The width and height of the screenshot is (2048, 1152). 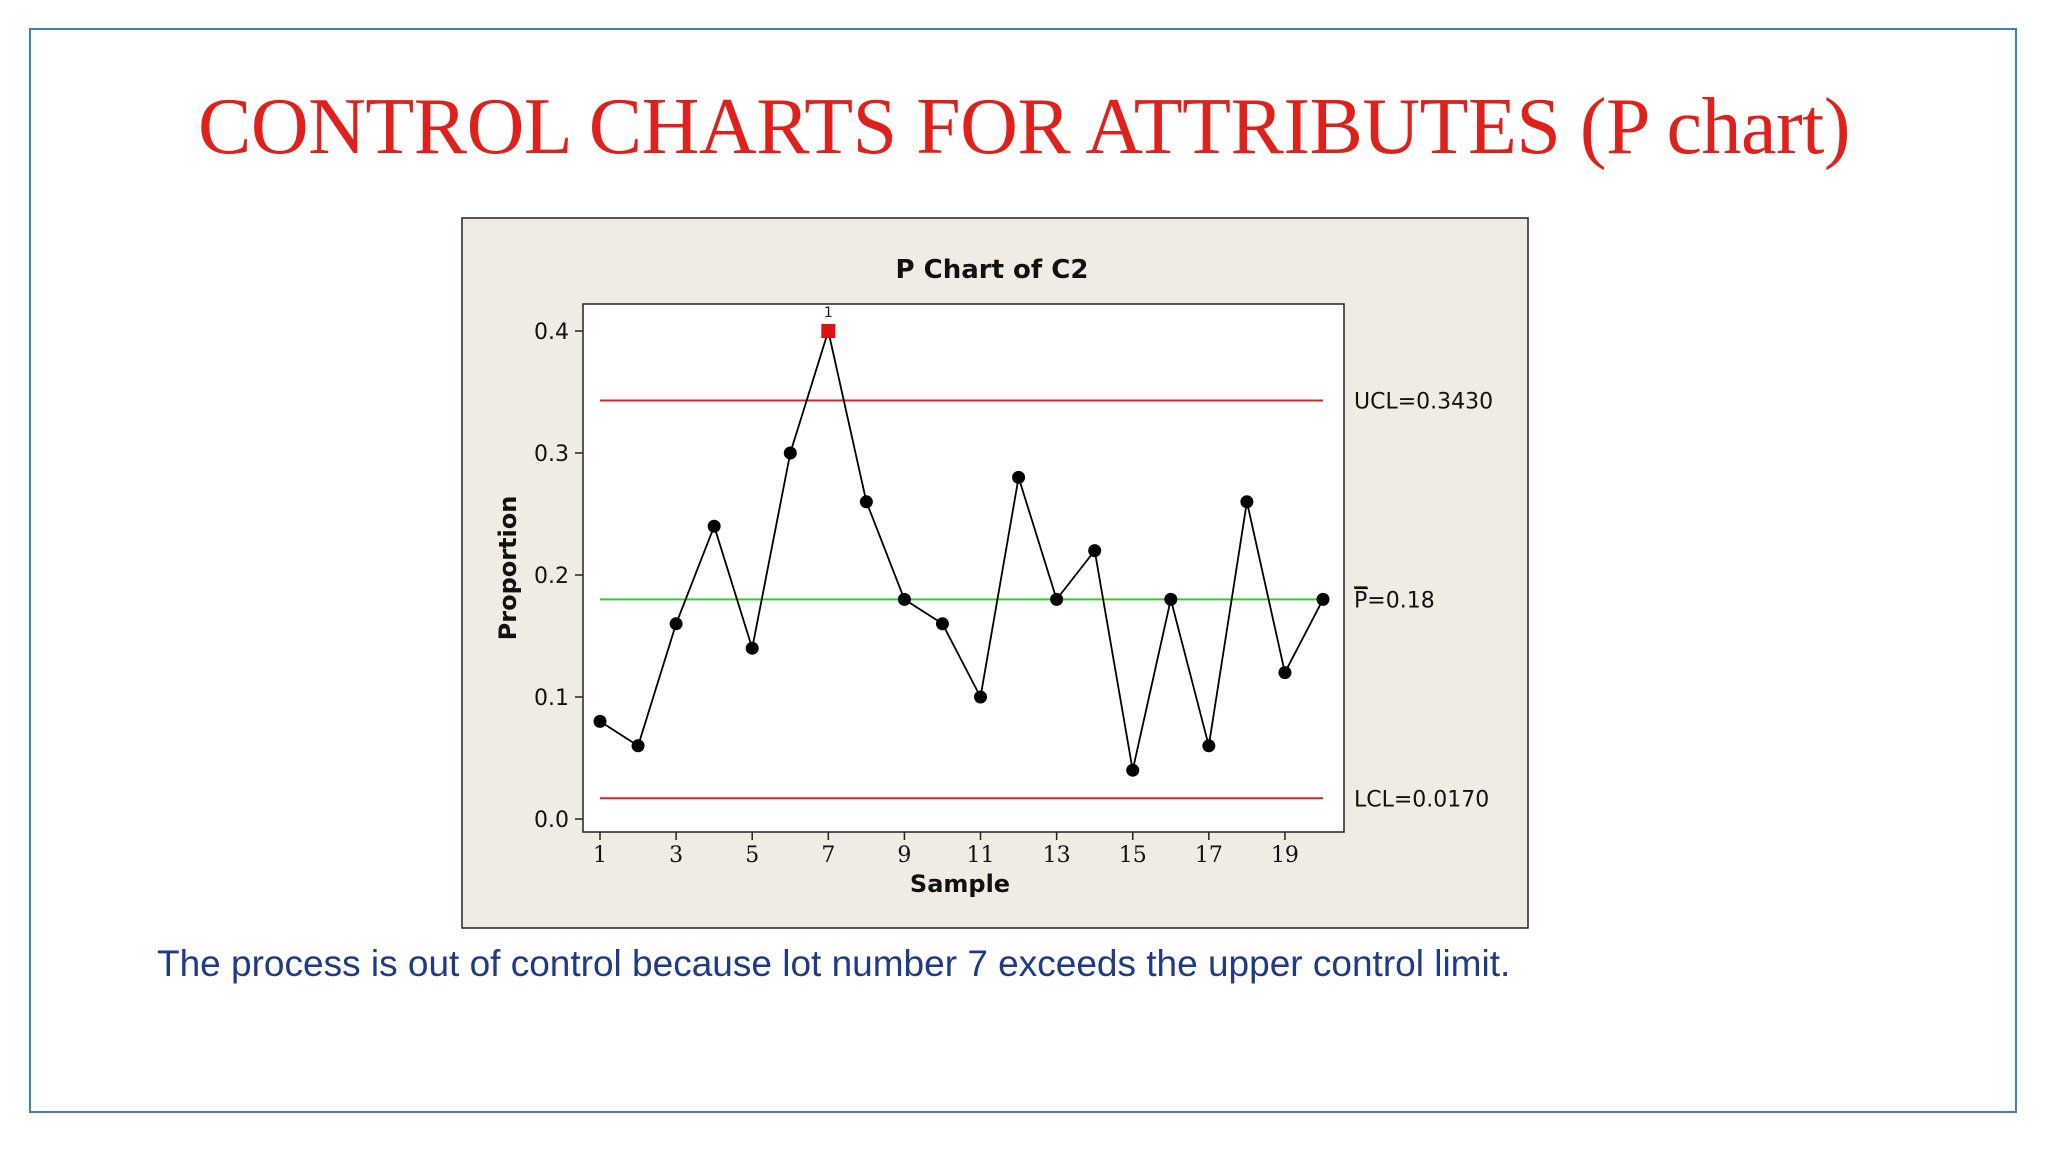 What do you see at coordinates (752, 855) in the screenshot?
I see `x-tick-label: 5` at bounding box center [752, 855].